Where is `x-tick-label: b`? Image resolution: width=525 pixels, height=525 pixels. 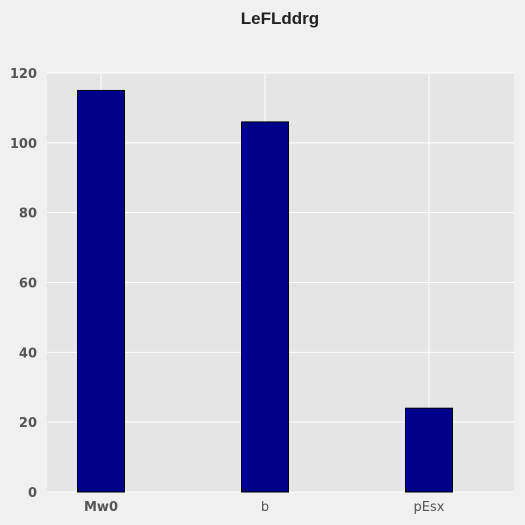
x-tick-label: b is located at coordinates (265, 507).